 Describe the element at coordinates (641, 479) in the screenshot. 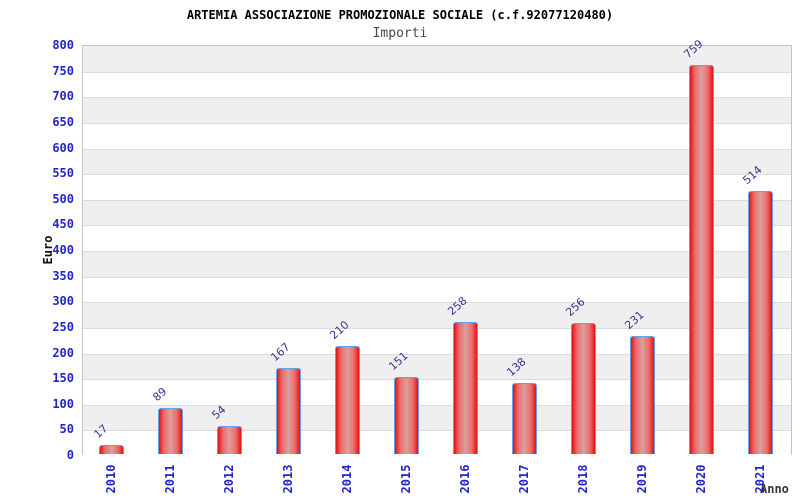

I see `x-tick-label-2019: 2019` at that location.